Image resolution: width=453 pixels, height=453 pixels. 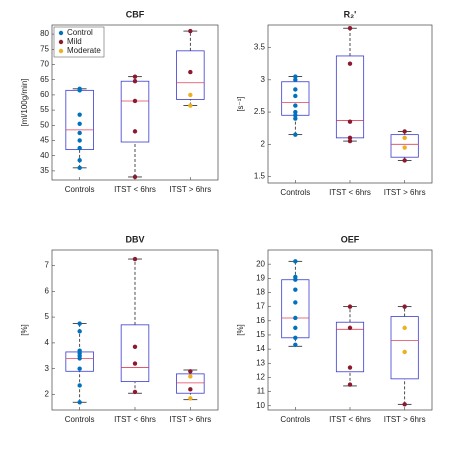 What do you see at coordinates (260, 277) in the screenshot?
I see `y-tick-label: 19` at bounding box center [260, 277].